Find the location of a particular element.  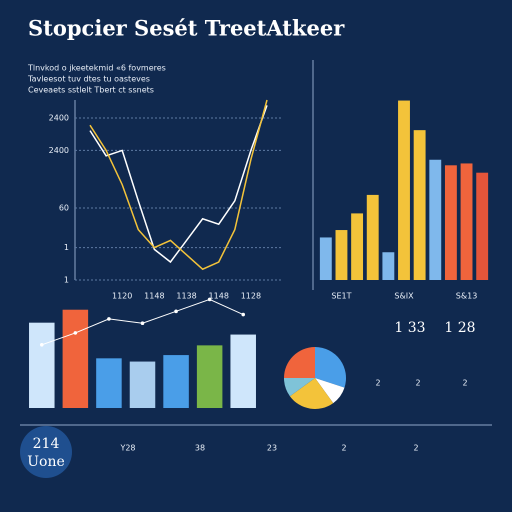

x-tick-label: SE1T is located at coordinates (341, 296).